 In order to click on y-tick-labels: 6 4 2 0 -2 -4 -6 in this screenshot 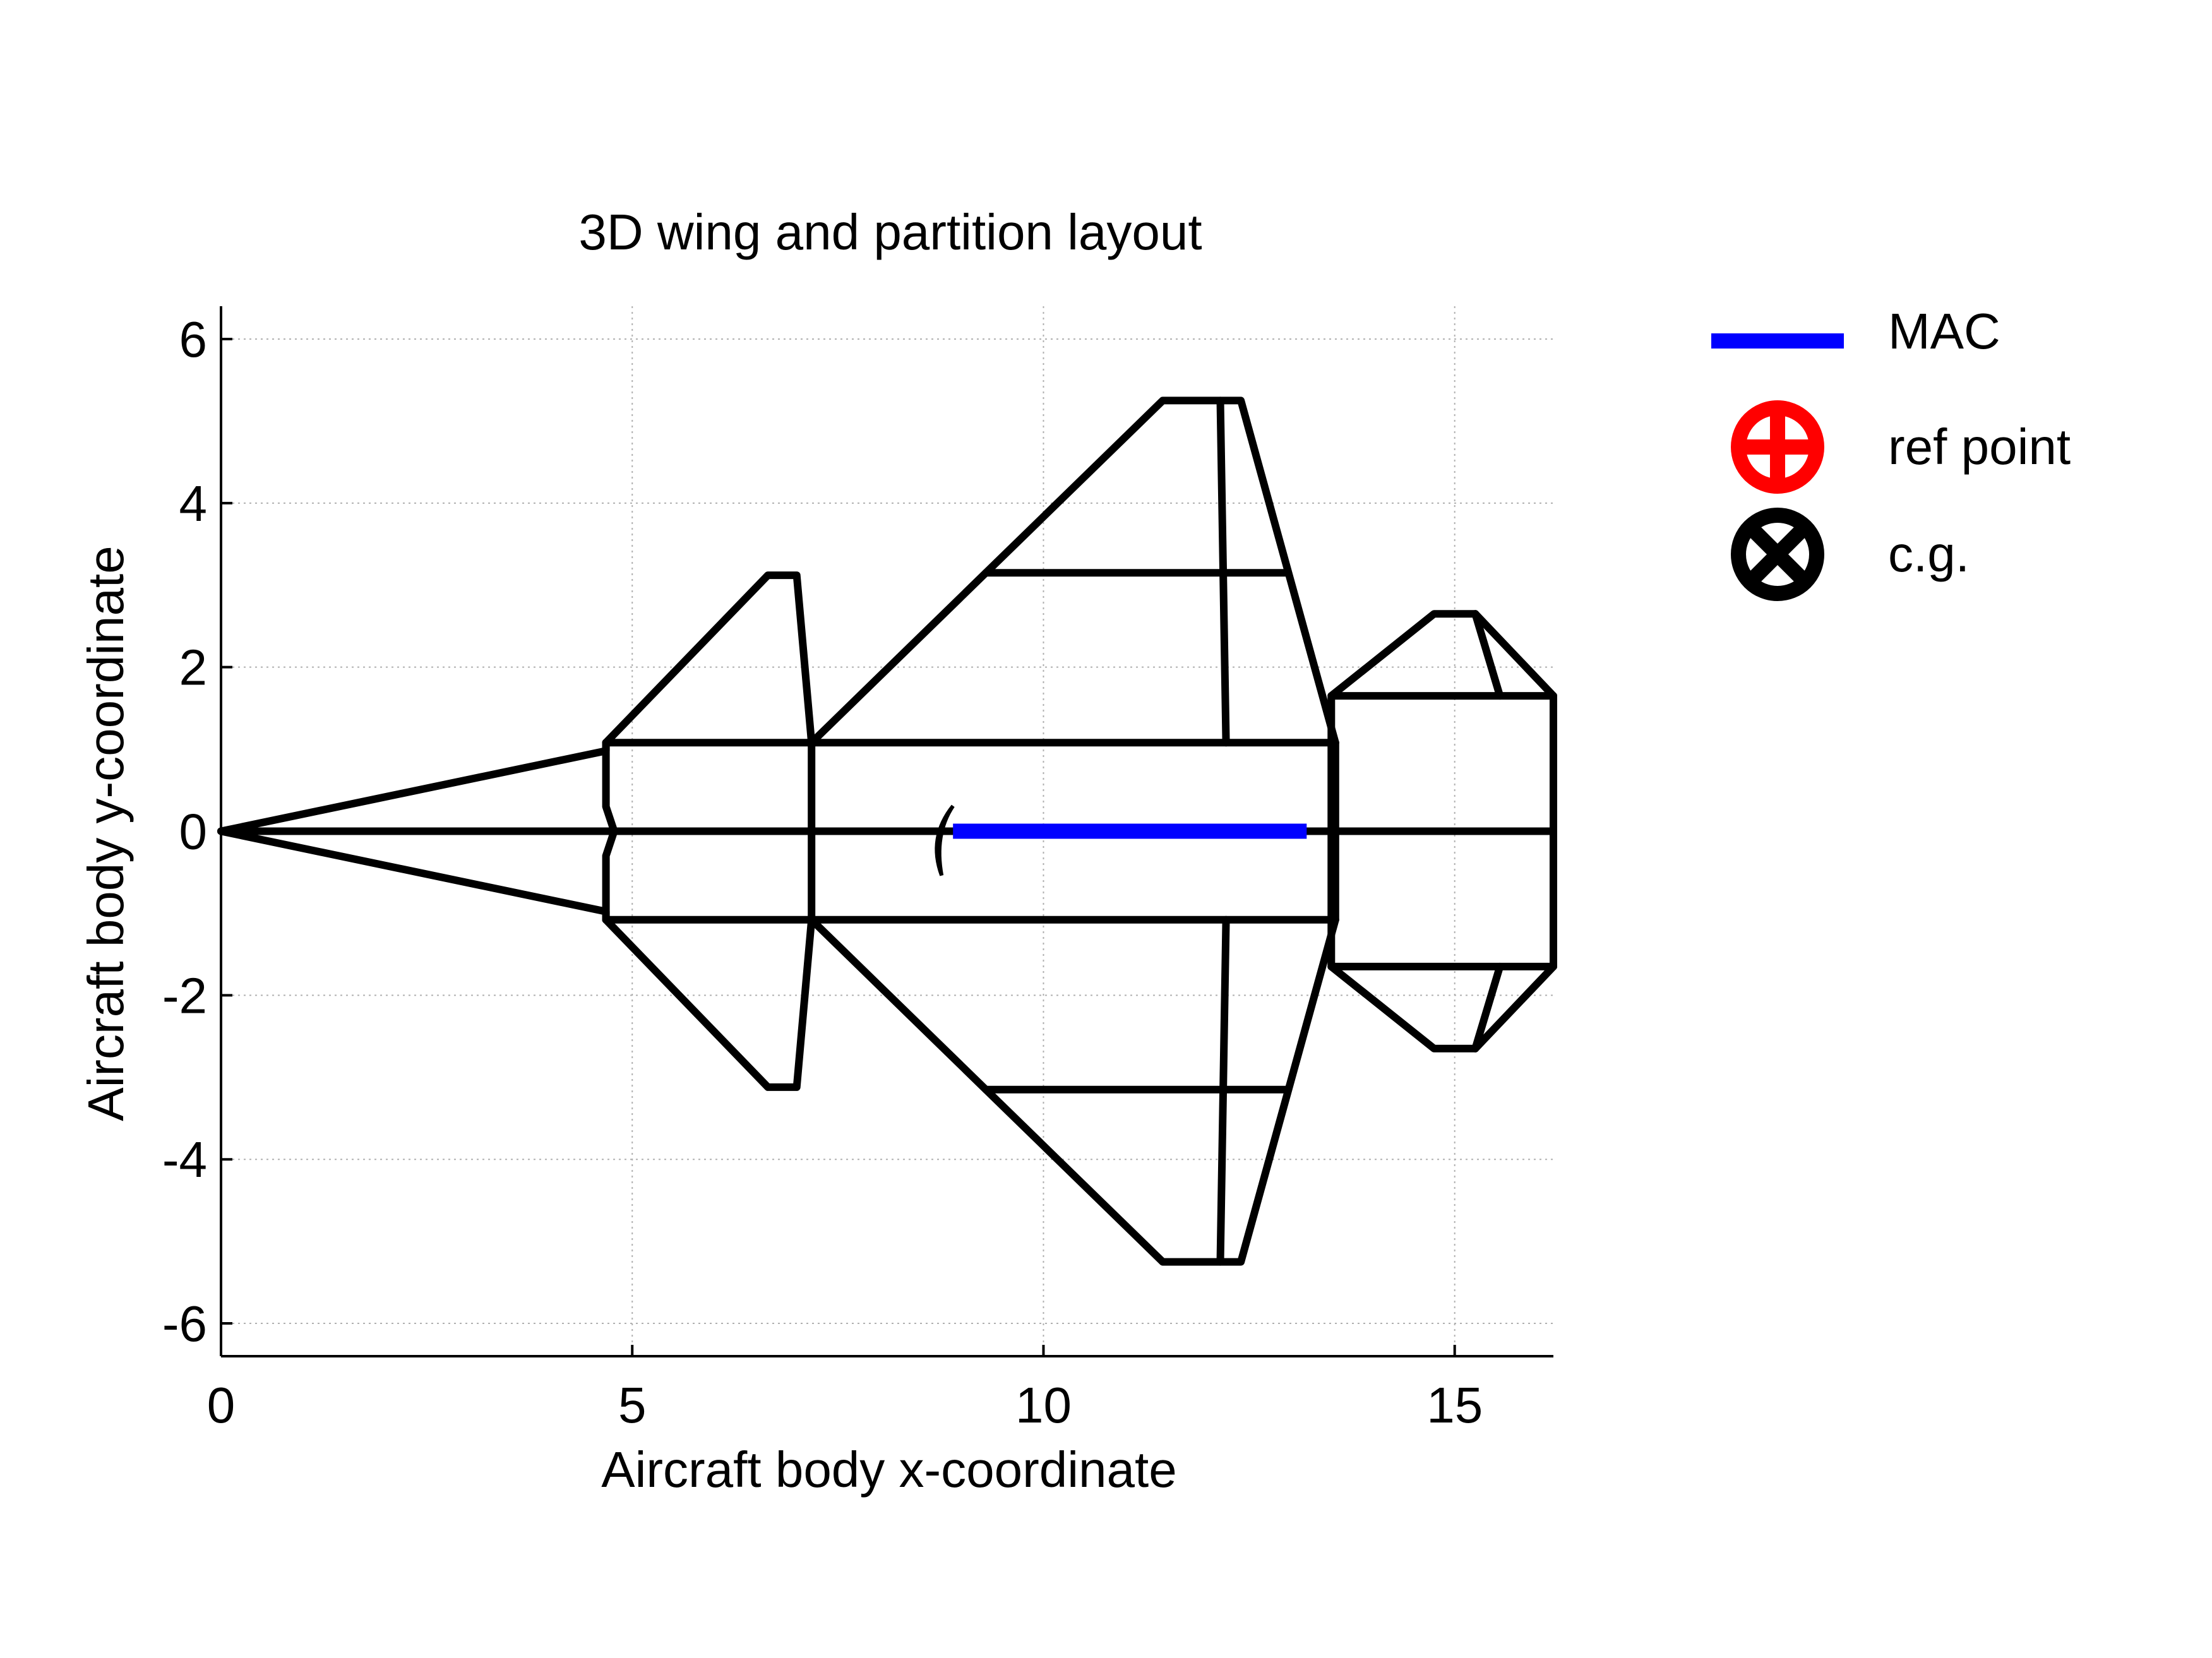, I will do `click(184, 832)`.